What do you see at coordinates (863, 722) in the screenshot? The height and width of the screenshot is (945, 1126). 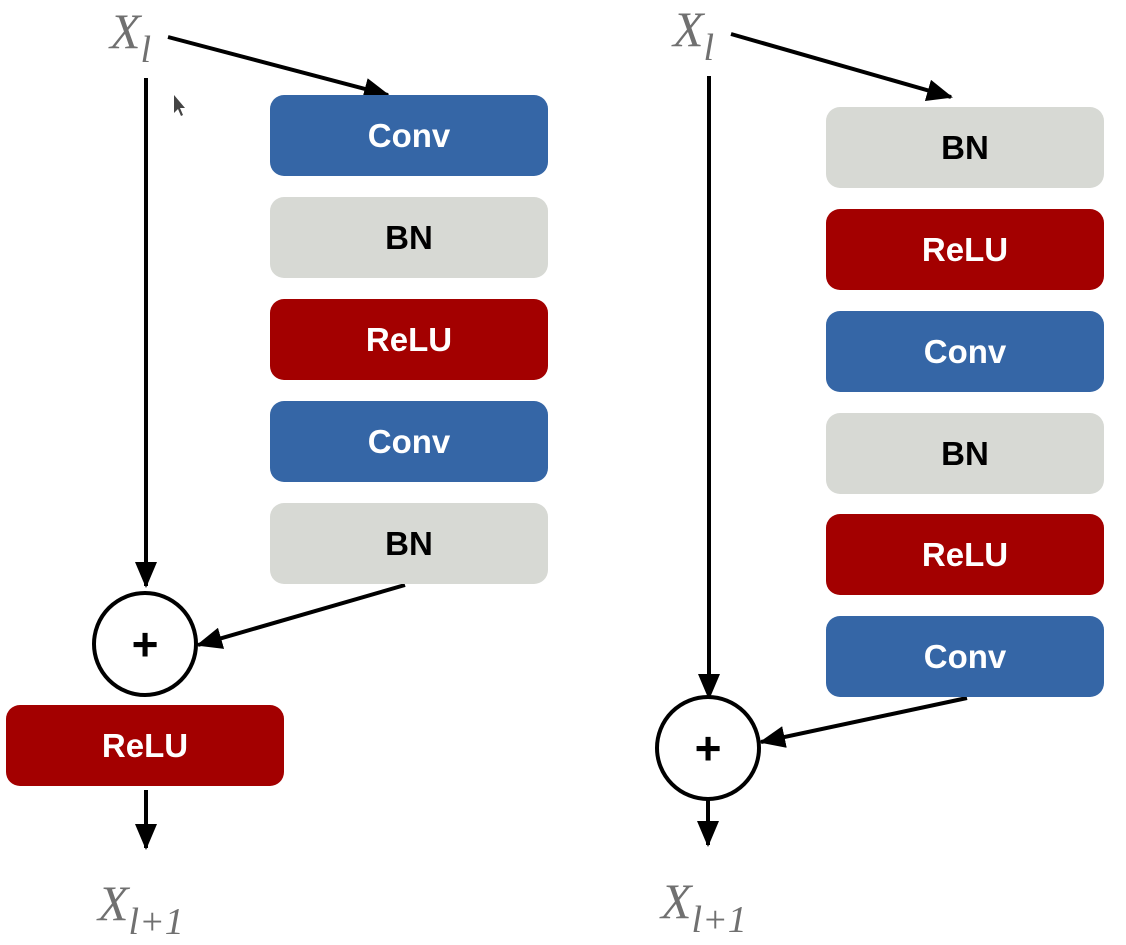 I see `right-residual-to-adder-arrow` at bounding box center [863, 722].